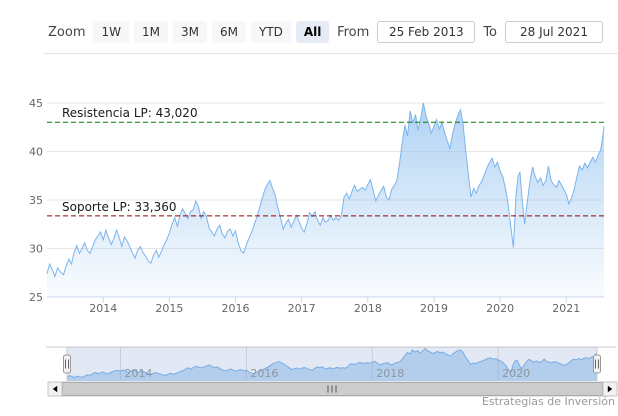  I want to click on left-navigator-handle, so click(67, 364).